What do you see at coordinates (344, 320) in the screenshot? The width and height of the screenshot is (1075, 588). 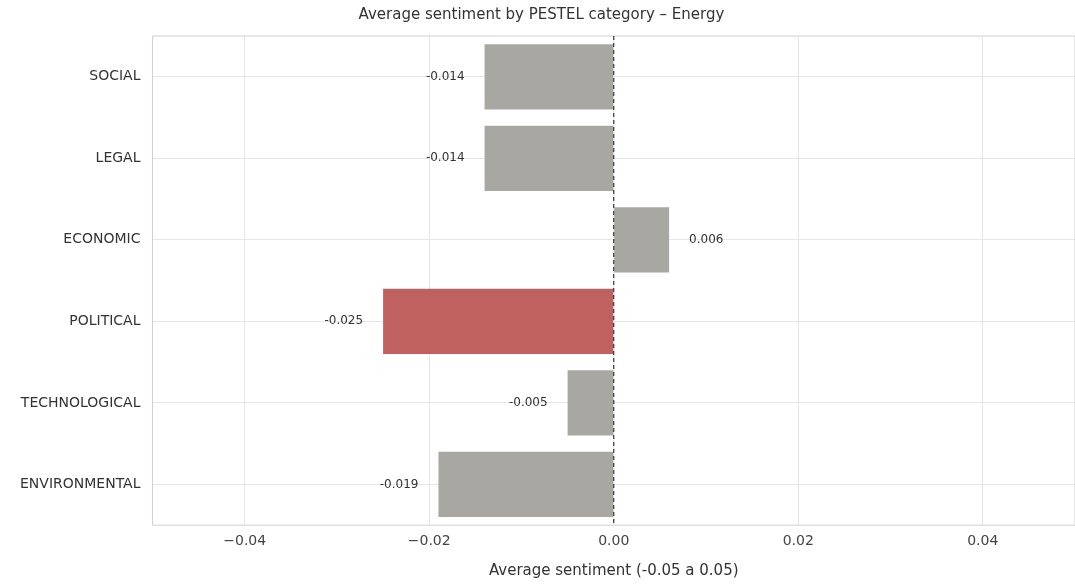 I see `data-label: -0.025` at bounding box center [344, 320].